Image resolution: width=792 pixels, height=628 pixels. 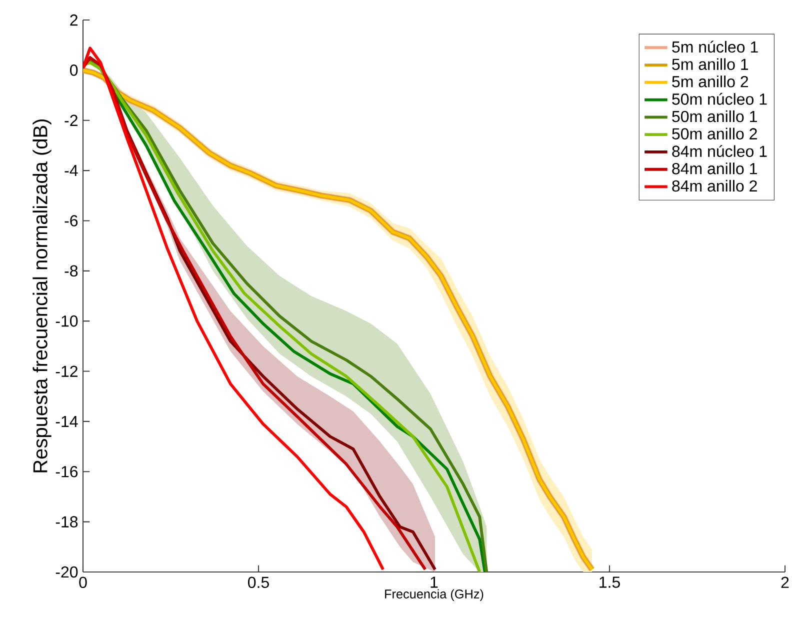 I want to click on y-tick-label: -20, so click(x=67, y=572).